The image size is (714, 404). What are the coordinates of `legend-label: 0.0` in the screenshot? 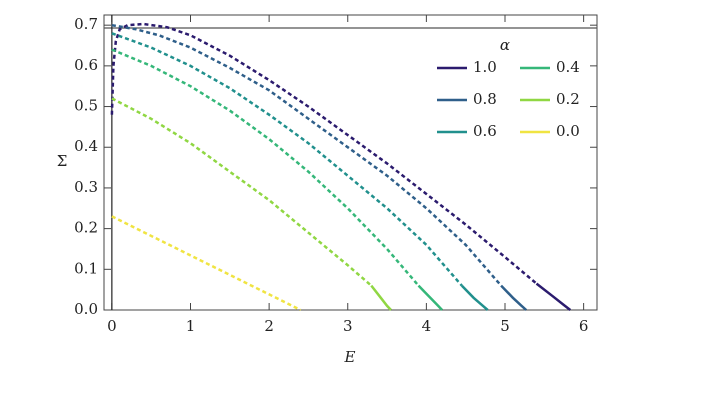 It's located at (568, 131).